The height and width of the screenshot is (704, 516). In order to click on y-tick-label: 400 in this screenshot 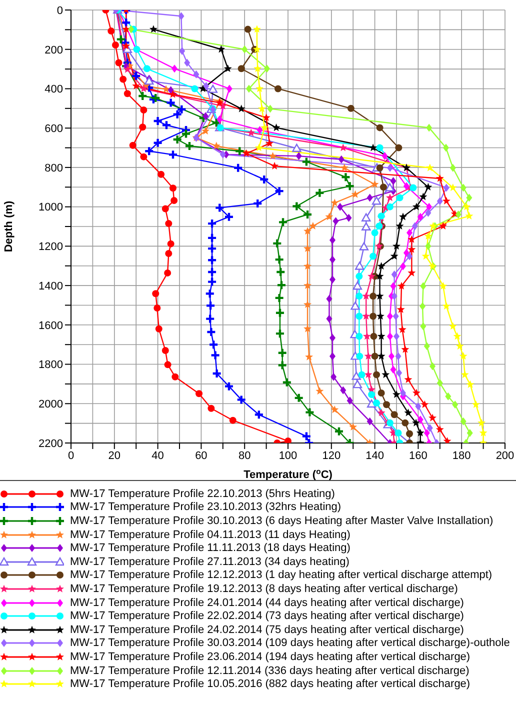, I will do `click(53, 90)`.